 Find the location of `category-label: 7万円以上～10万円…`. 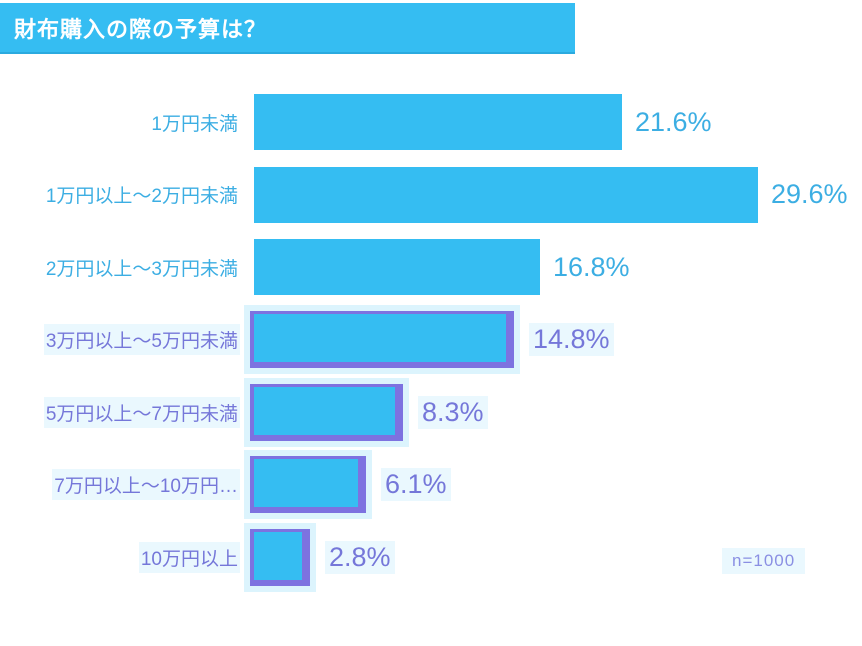

category-label: 7万円以上～10万円… is located at coordinates (127, 485).